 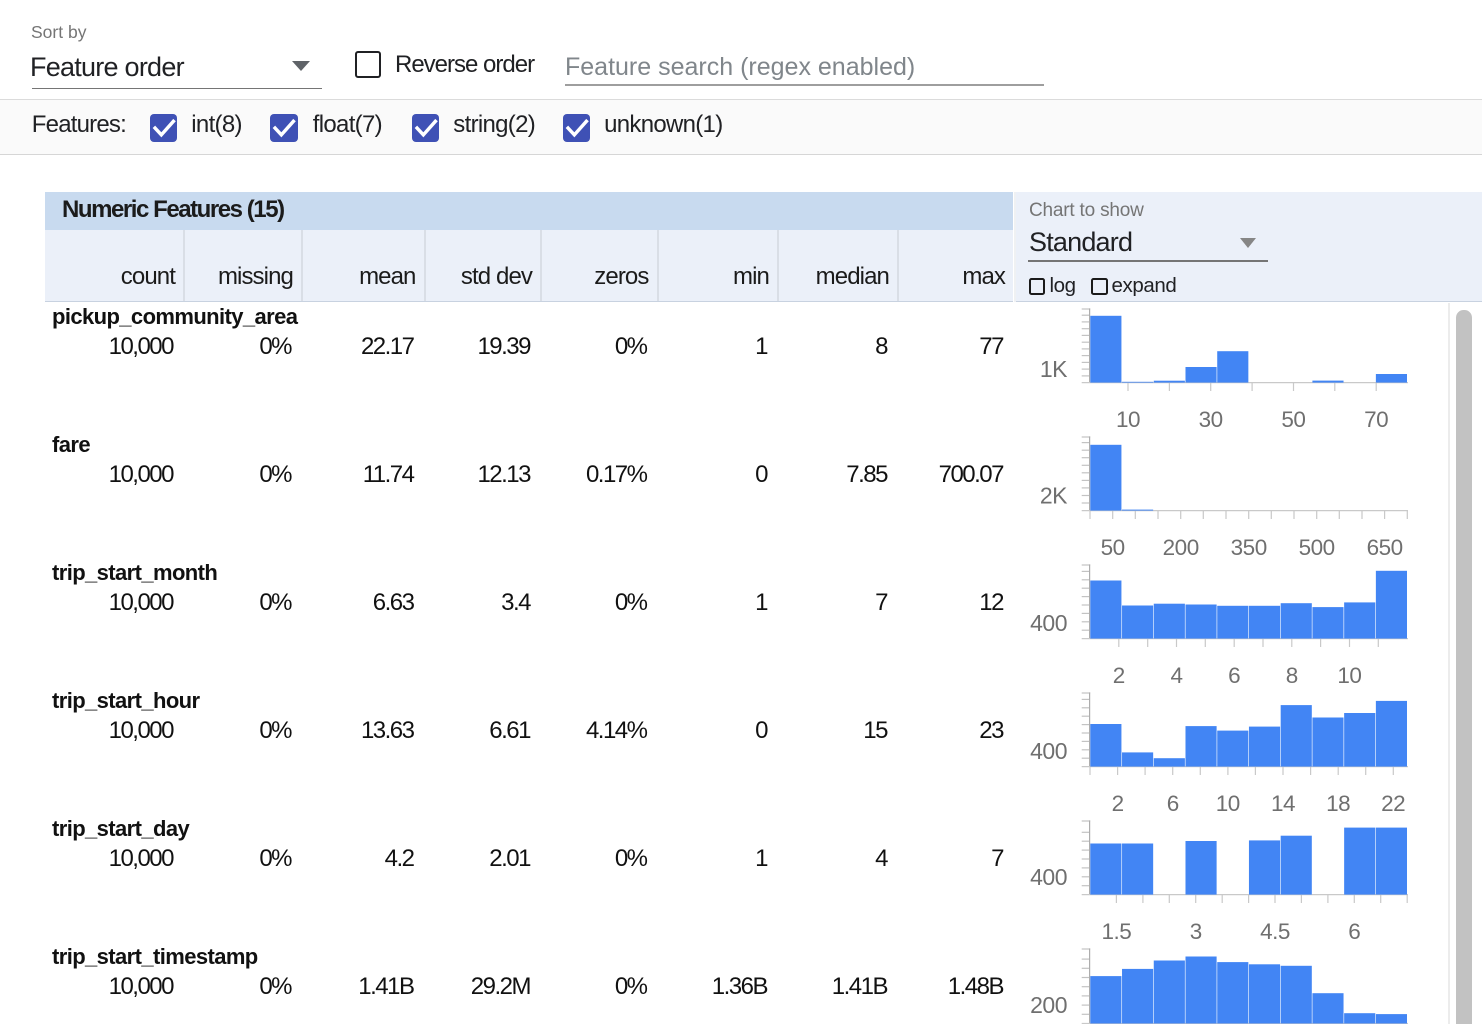 What do you see at coordinates (1054, 369) in the screenshot?
I see `svg-text: 1K` at bounding box center [1054, 369].